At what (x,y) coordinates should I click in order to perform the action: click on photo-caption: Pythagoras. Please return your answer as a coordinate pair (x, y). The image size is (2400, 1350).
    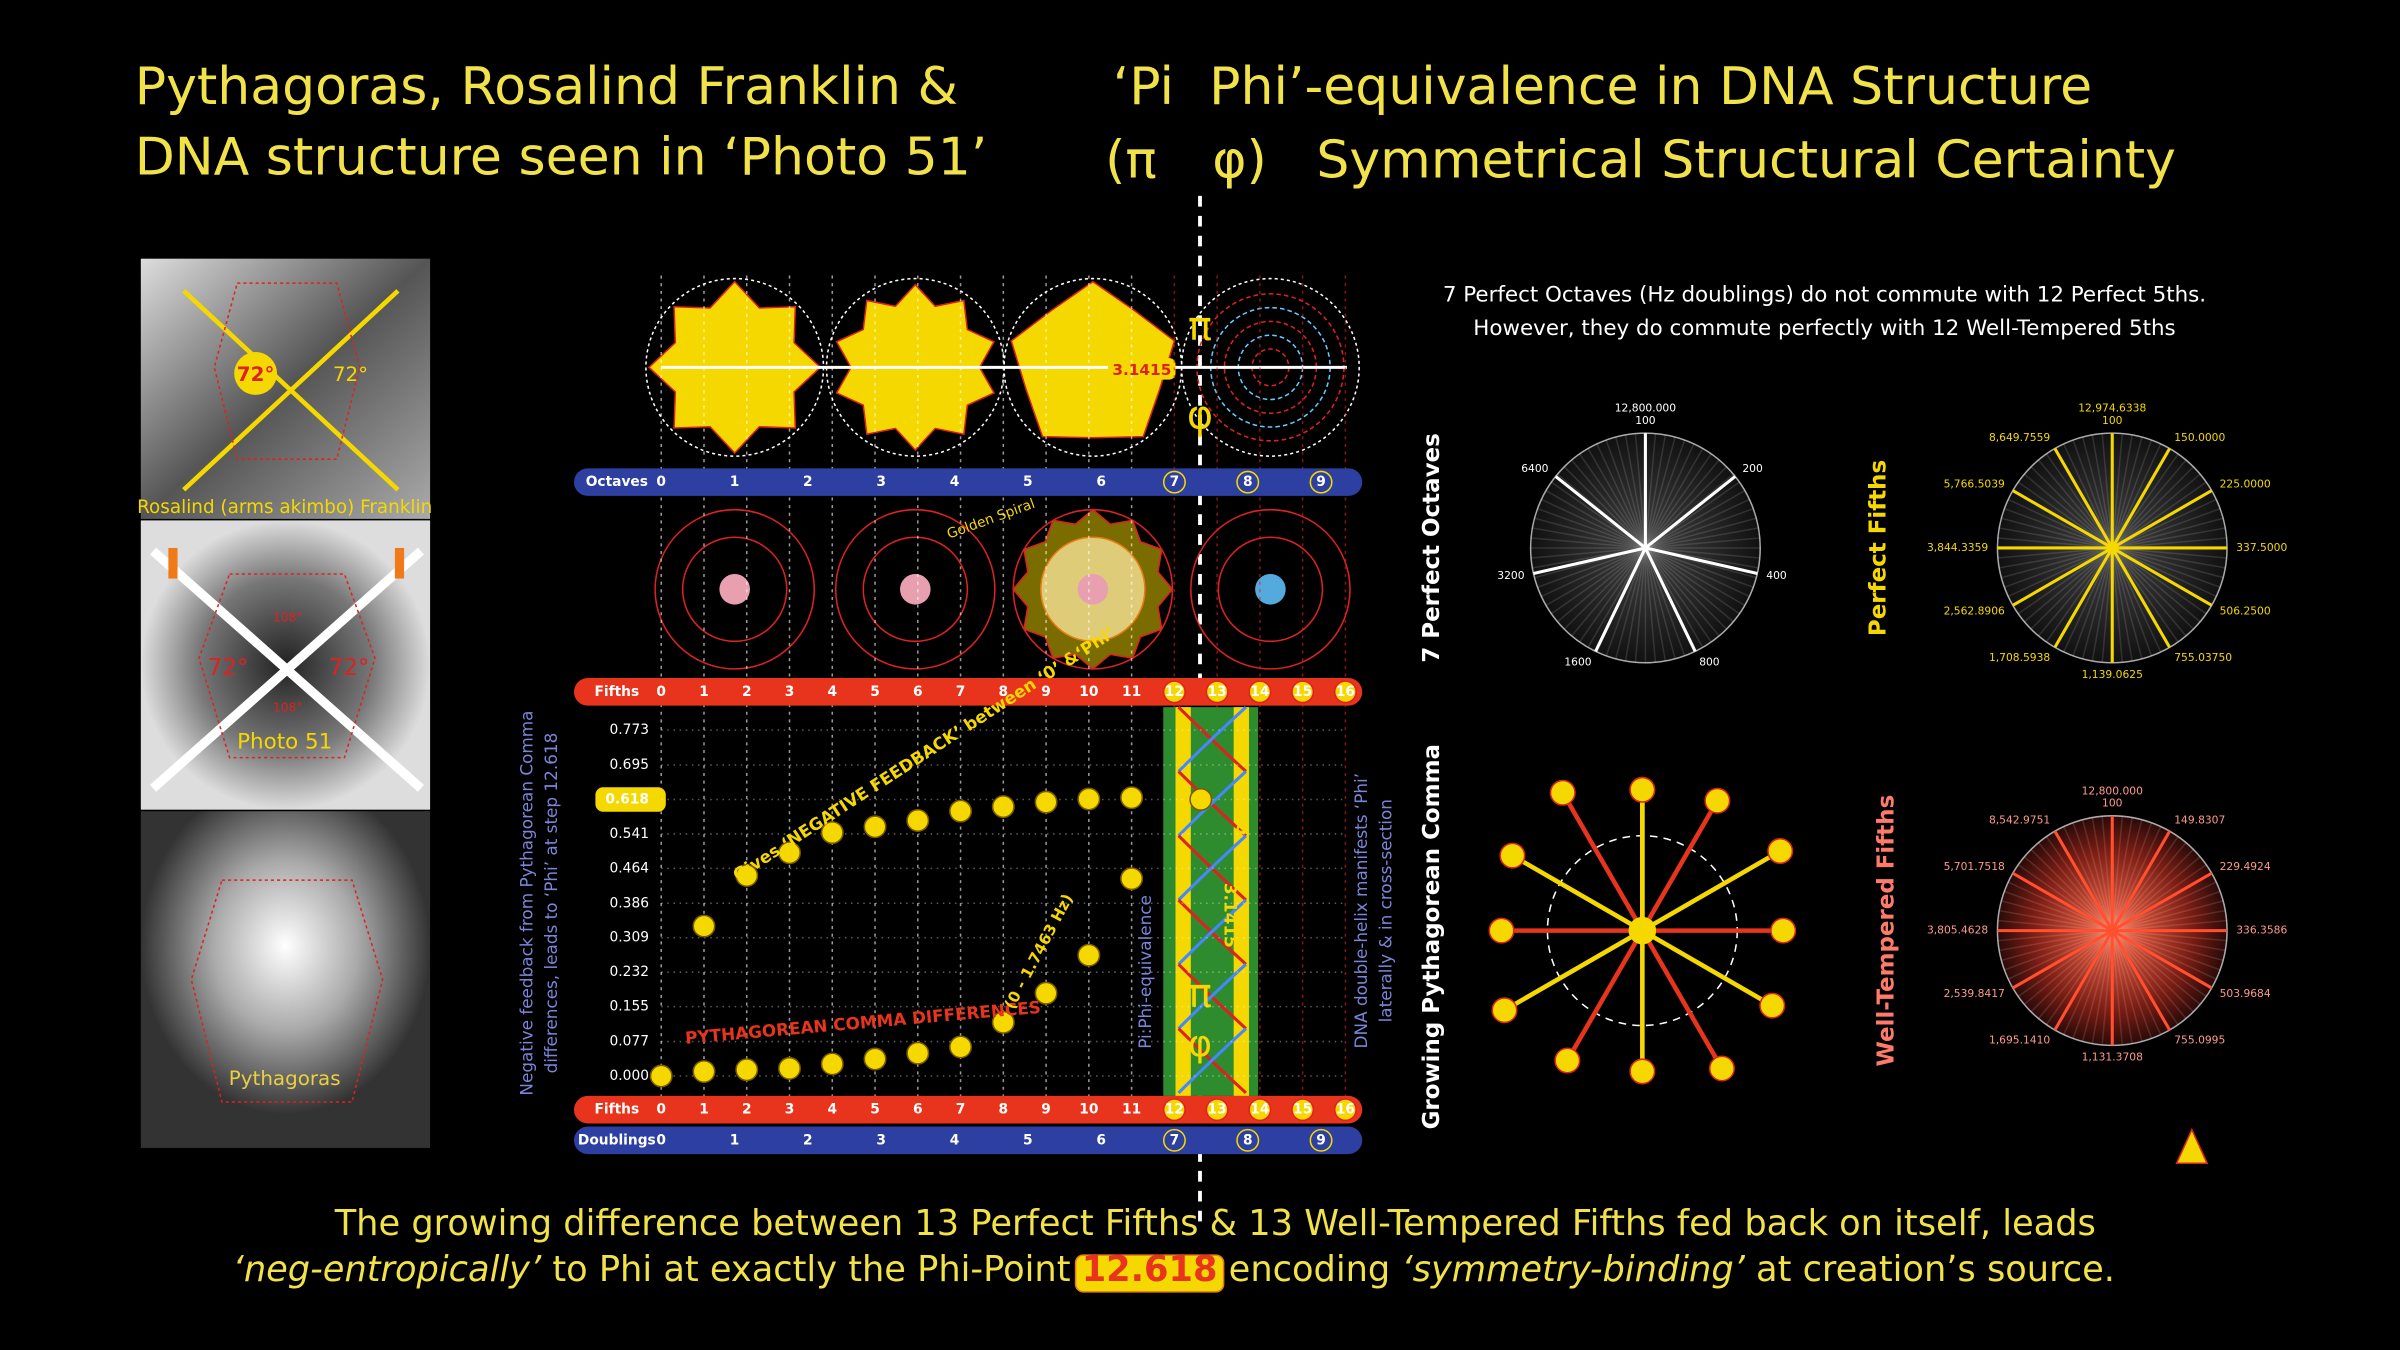
    Looking at the image, I should click on (285, 1078).